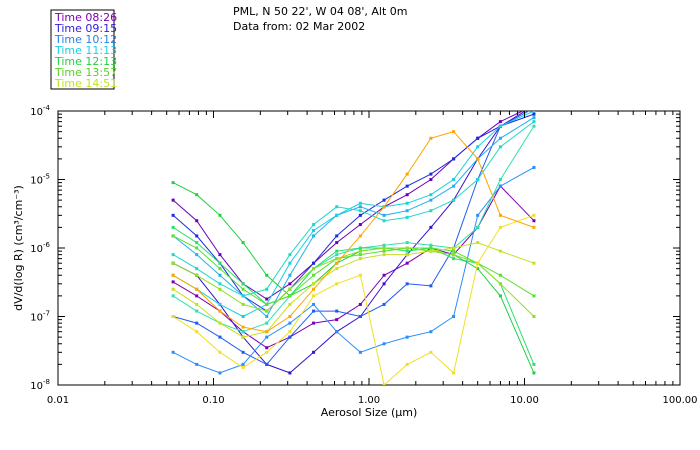 Image resolution: width=700 pixels, height=450 pixels. What do you see at coordinates (85, 83) in the screenshot?
I see `legend-entry: Time 14:51` at bounding box center [85, 83].